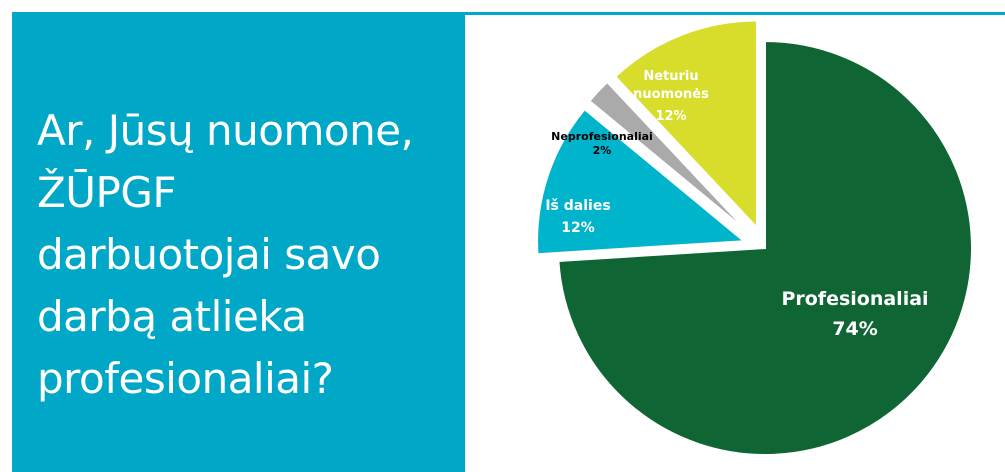  I want to click on question-line: Ar, Jūsų nuomone,, so click(225, 130).